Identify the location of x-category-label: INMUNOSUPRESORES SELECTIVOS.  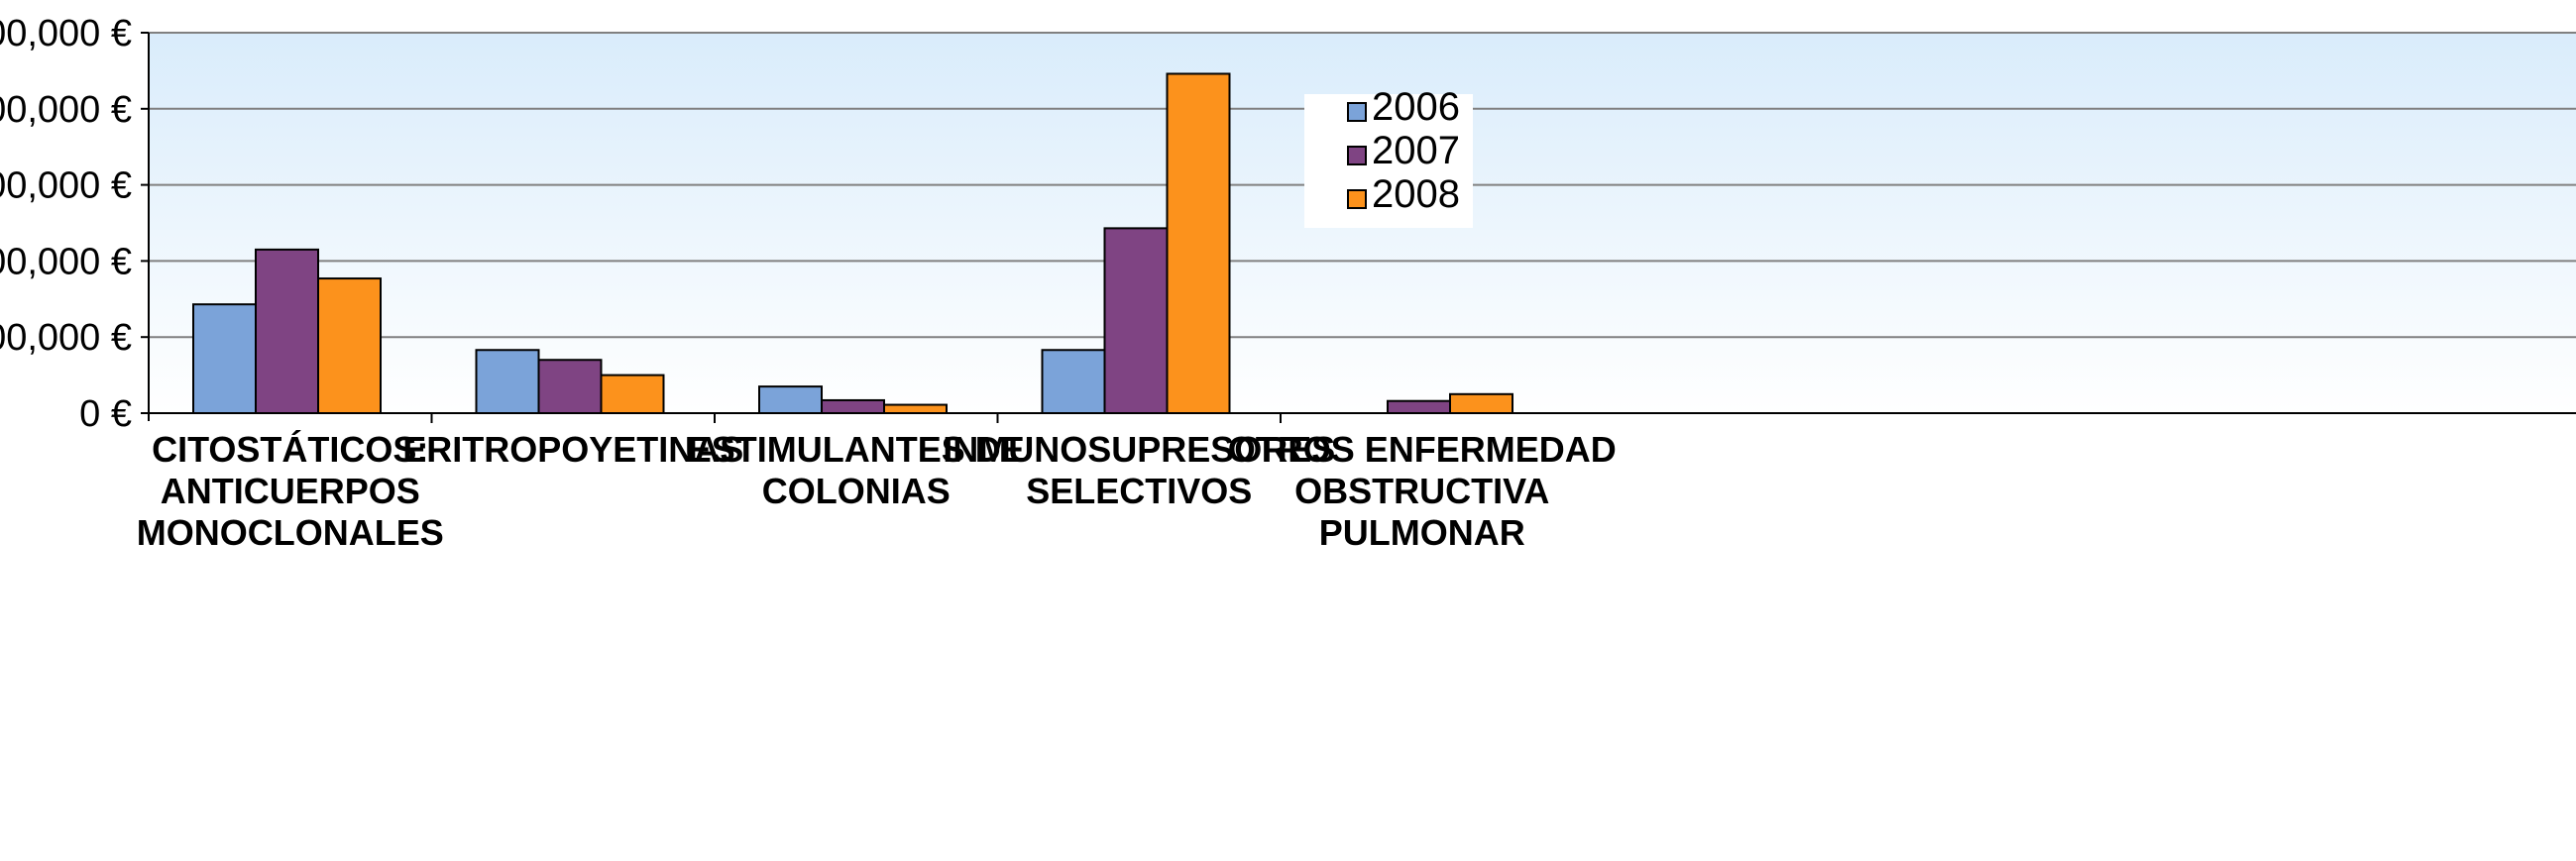
(1139, 470).